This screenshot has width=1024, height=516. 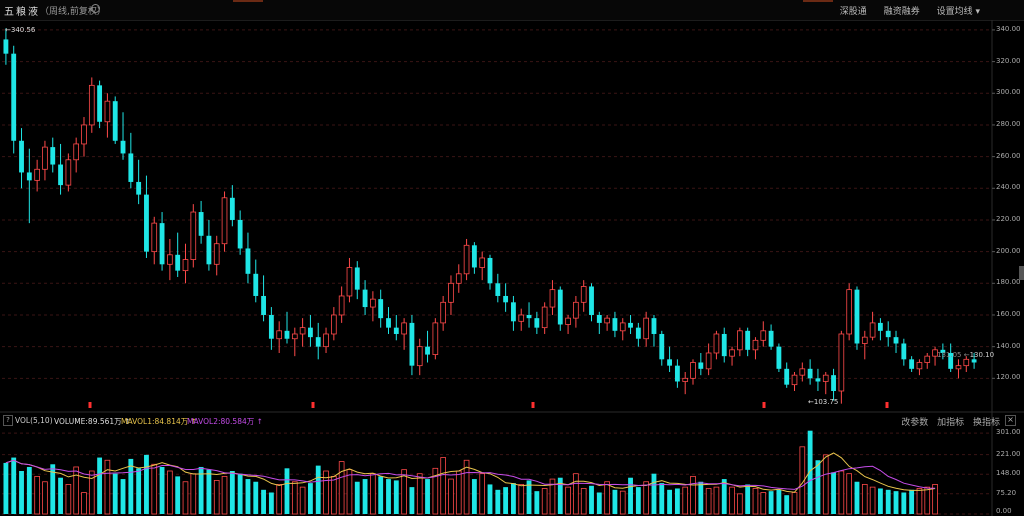 I want to click on mavol2-label: MAVOL2:80.584万 ↑, so click(x=225, y=421).